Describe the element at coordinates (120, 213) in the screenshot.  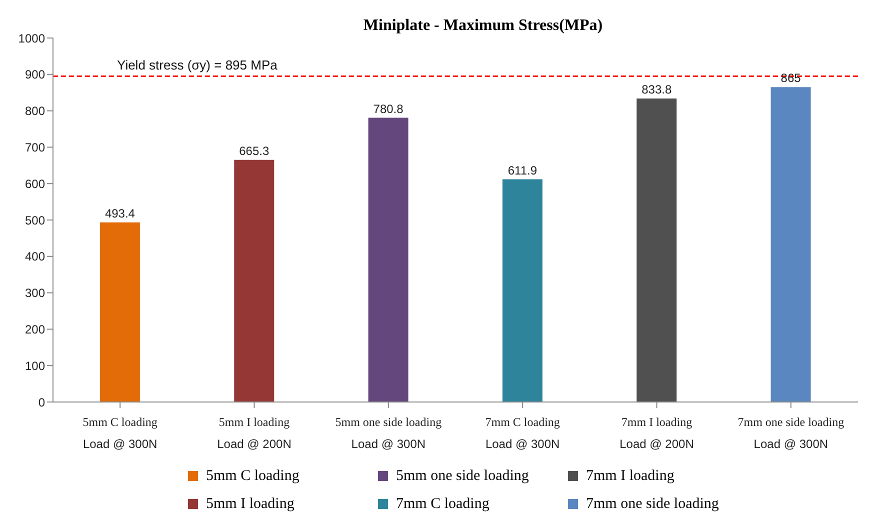
I see `data-label: 493.4` at that location.